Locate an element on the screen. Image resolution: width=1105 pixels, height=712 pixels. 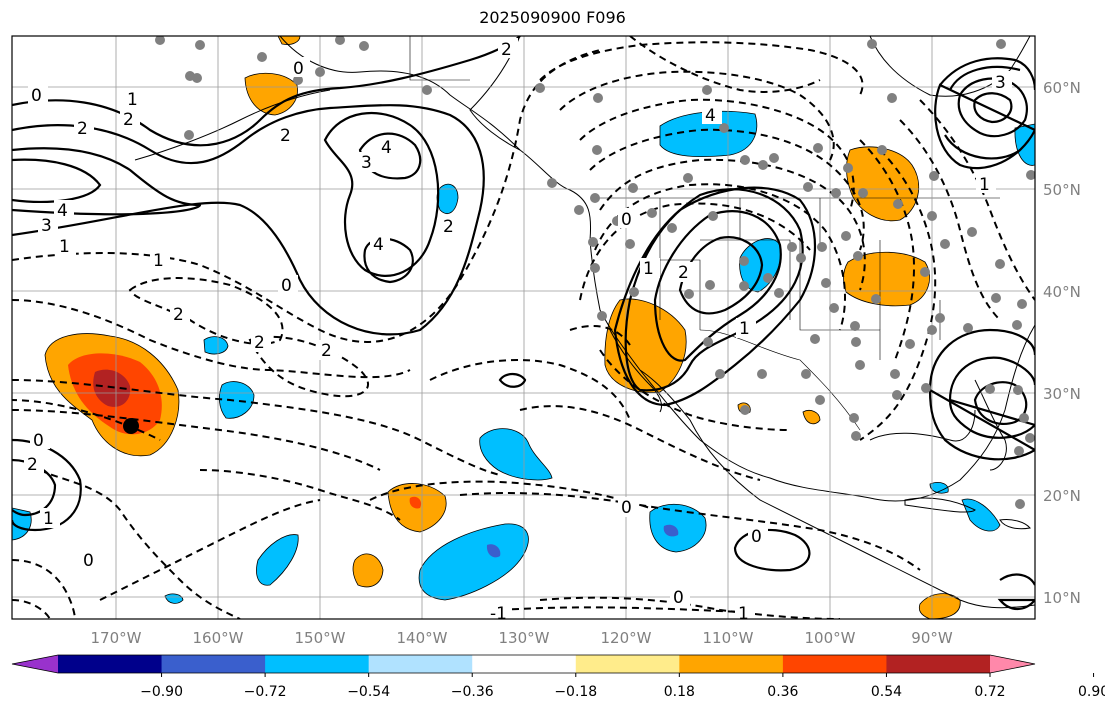
negative-anomaly-pac3 is located at coordinates (516, 454).